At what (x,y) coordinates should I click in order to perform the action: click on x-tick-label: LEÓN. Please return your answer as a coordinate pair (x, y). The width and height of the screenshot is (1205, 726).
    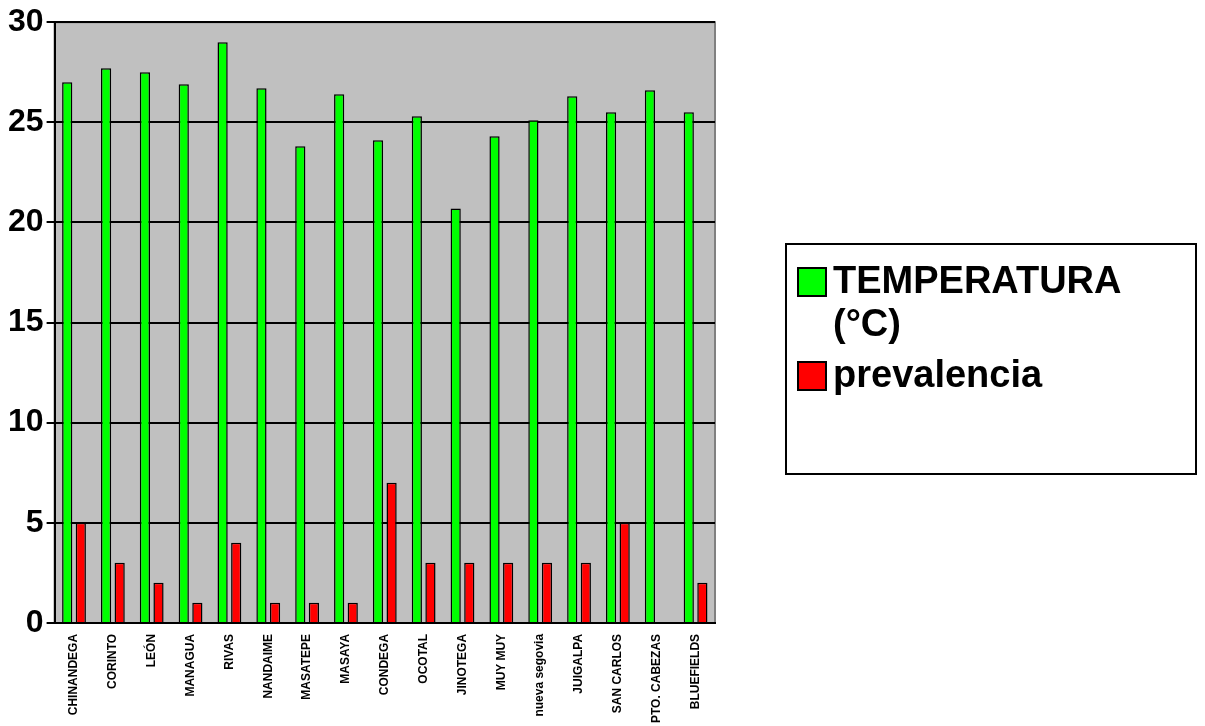
    Looking at the image, I should click on (151, 650).